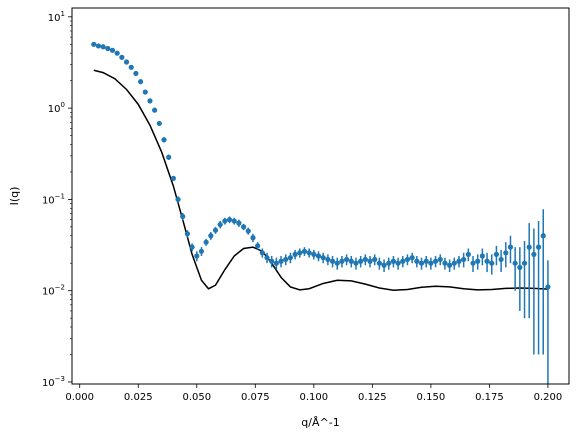  I want to click on x-tick-label: 0.025, so click(138, 397).